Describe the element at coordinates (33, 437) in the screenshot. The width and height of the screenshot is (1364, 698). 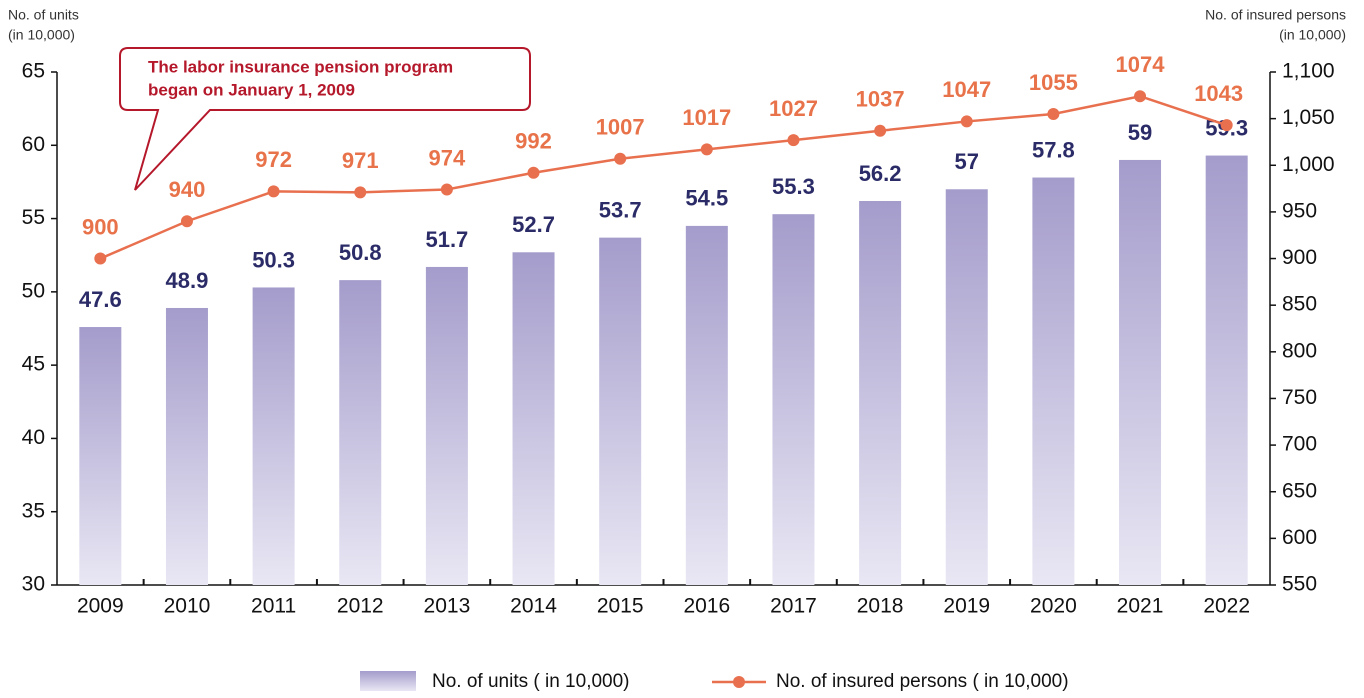
I see `y-tick-label: 40` at that location.